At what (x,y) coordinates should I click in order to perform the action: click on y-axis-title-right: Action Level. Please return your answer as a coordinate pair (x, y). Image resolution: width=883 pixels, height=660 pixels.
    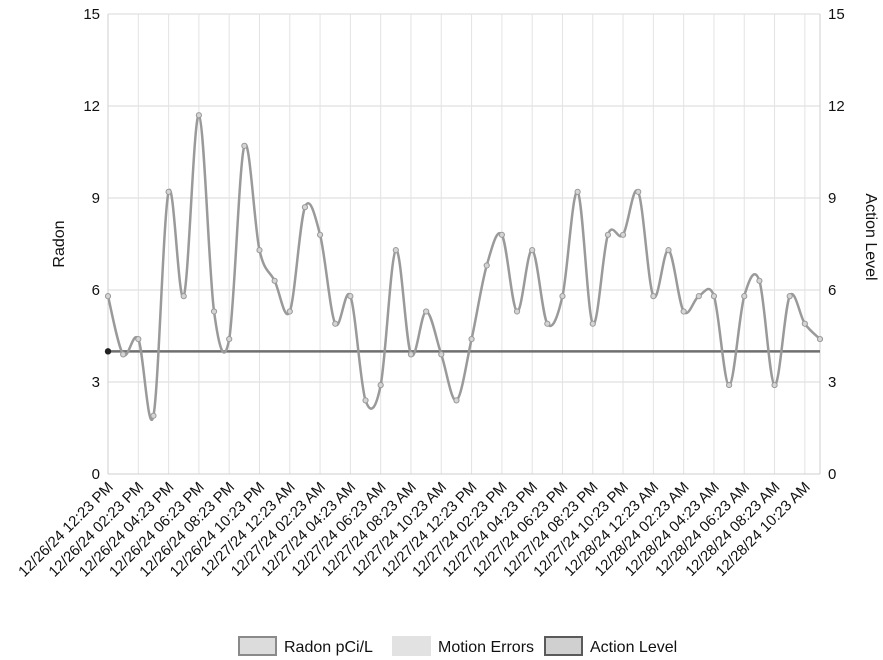
    Looking at the image, I should click on (870, 236).